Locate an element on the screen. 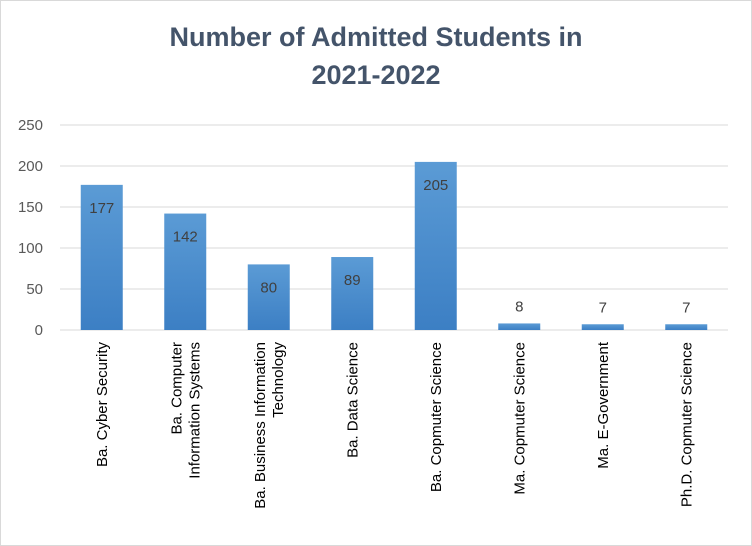 Image resolution: width=752 pixels, height=546 pixels. y-tick-label: 150 is located at coordinates (30, 207).